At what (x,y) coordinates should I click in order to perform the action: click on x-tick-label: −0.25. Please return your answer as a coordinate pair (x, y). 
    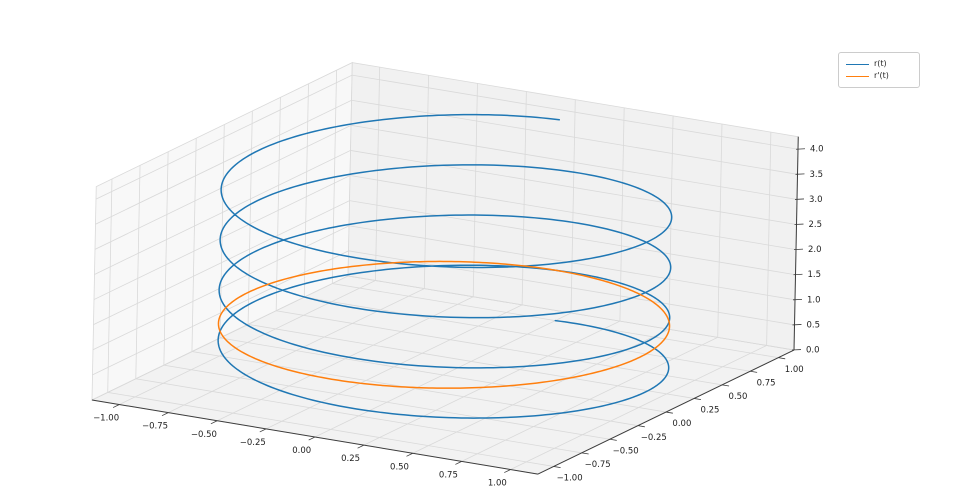
    Looking at the image, I should click on (253, 443).